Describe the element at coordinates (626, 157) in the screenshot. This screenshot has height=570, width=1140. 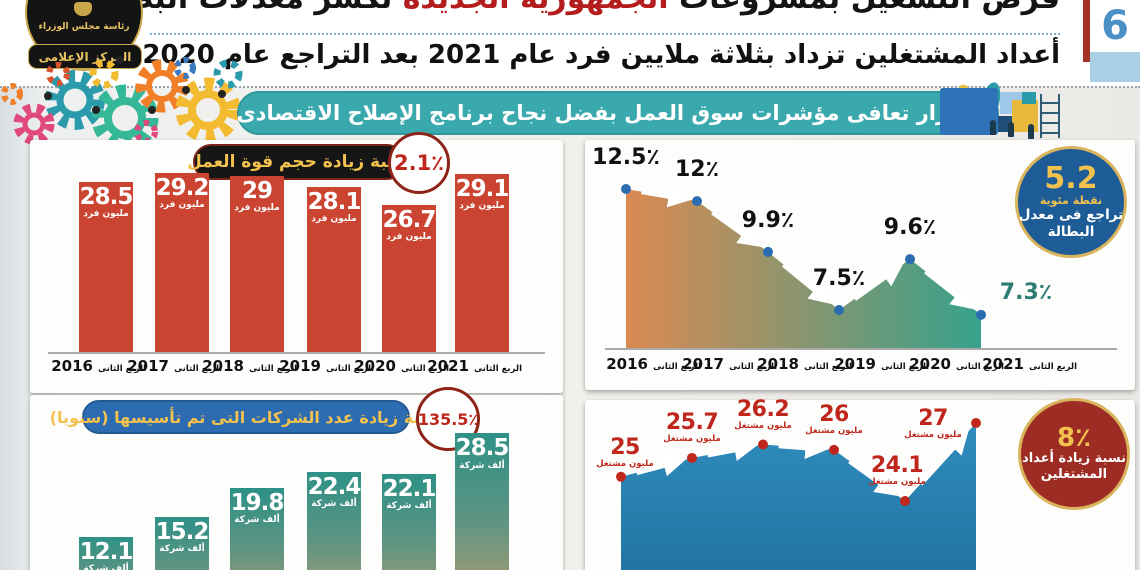
I see `point-label: 12.5٪` at that location.